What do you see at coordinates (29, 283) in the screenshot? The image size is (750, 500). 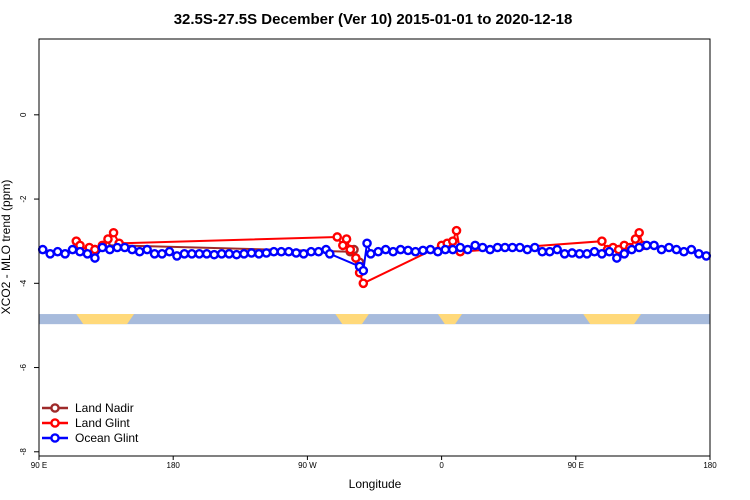 I see `y-axis: 0 -2 -4 -6 -8` at bounding box center [29, 283].